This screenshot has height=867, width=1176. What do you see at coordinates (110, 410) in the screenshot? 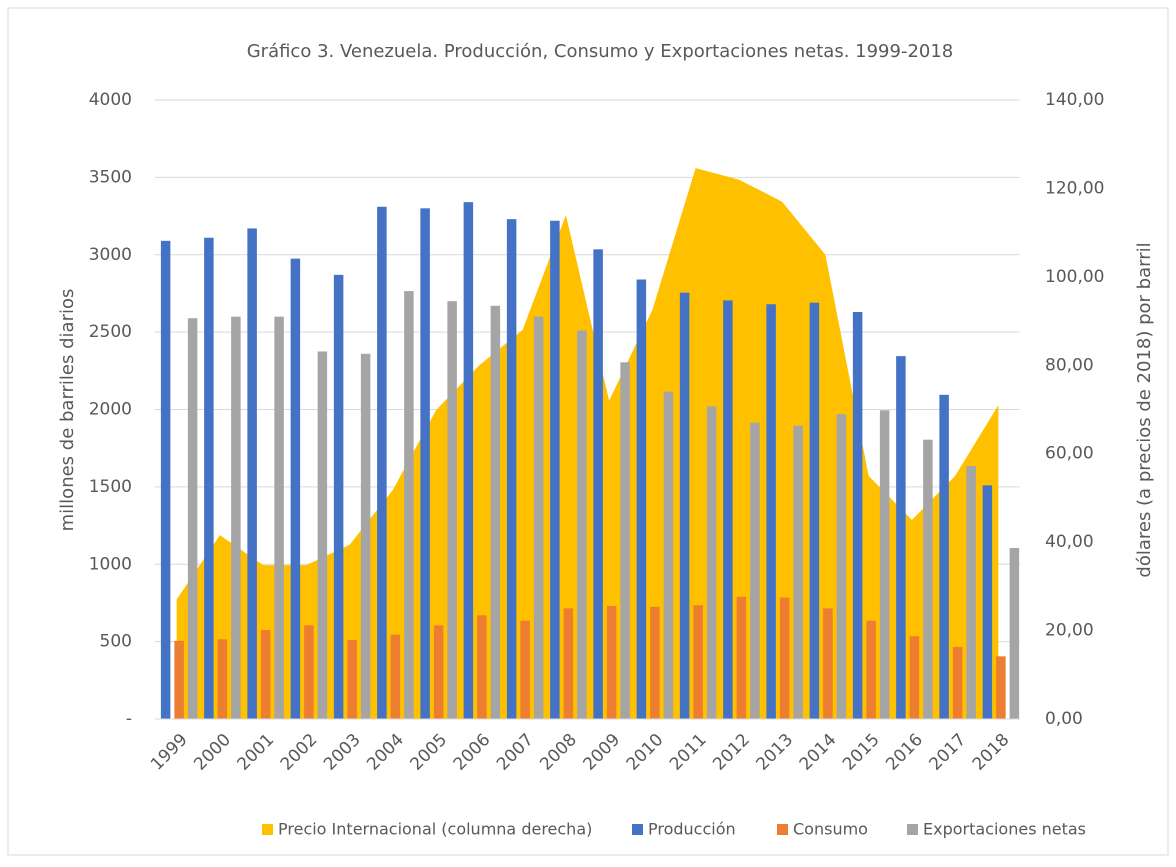
I see `y-tick-label: 2000` at bounding box center [110, 410].